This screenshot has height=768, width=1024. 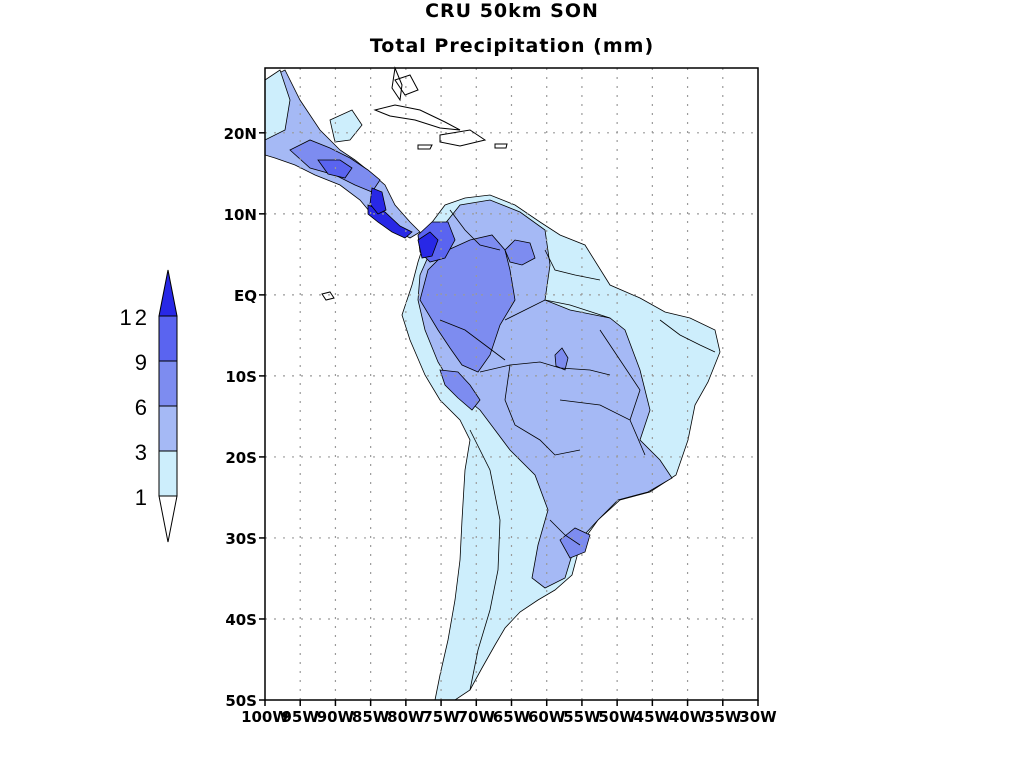 What do you see at coordinates (336, 717) in the screenshot?
I see `lon-tick-label: 90W` at bounding box center [336, 717].